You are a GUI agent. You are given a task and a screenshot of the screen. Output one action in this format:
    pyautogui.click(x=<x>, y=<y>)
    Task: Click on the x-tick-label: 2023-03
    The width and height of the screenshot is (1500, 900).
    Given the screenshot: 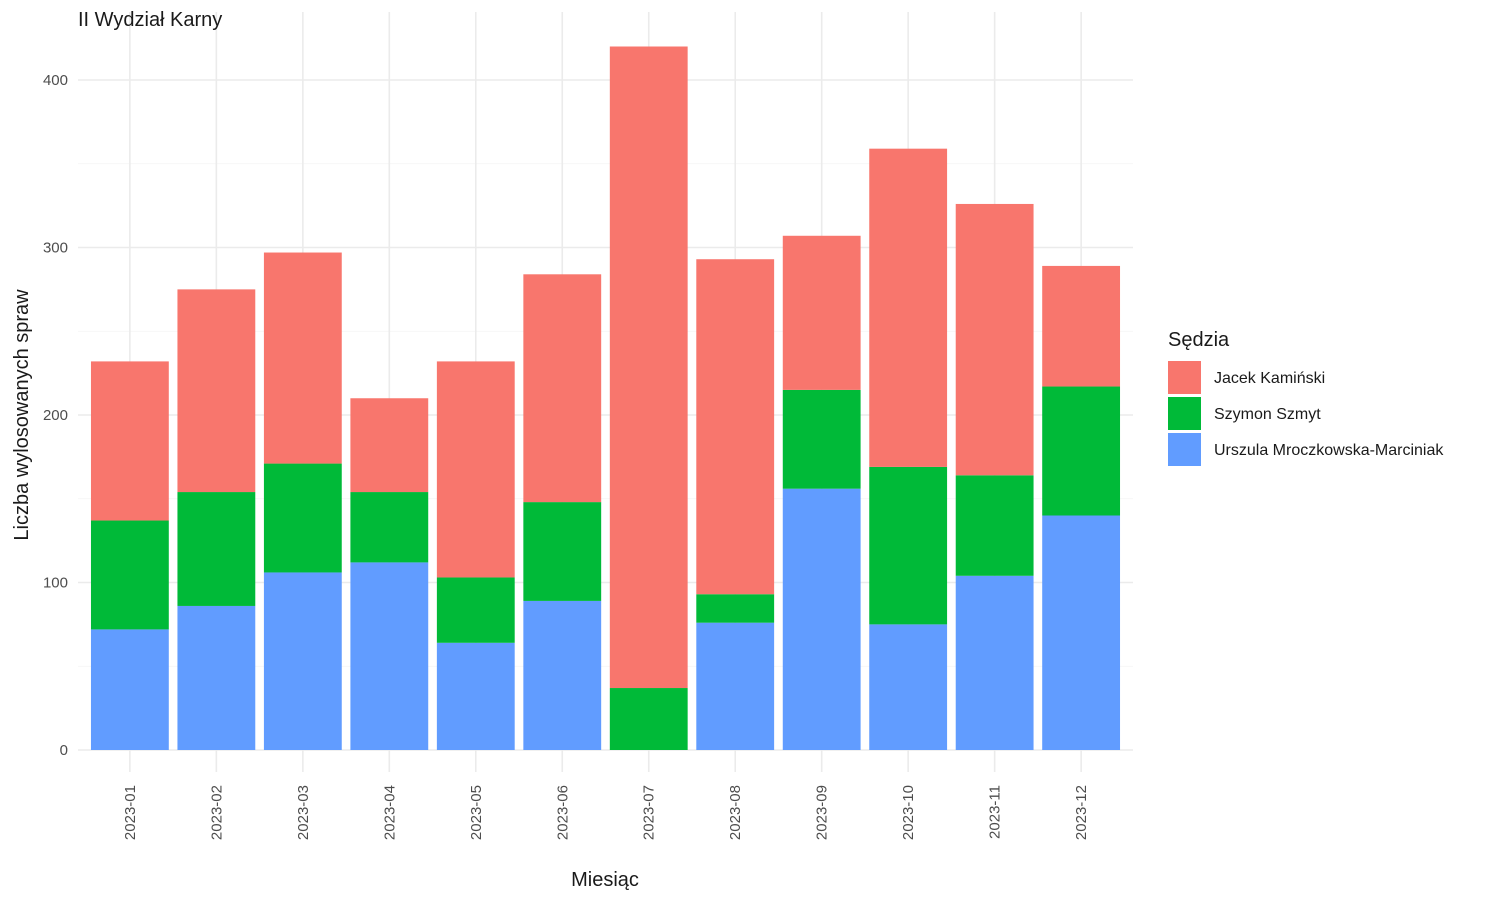 What is the action you would take?
    pyautogui.click(x=303, y=812)
    